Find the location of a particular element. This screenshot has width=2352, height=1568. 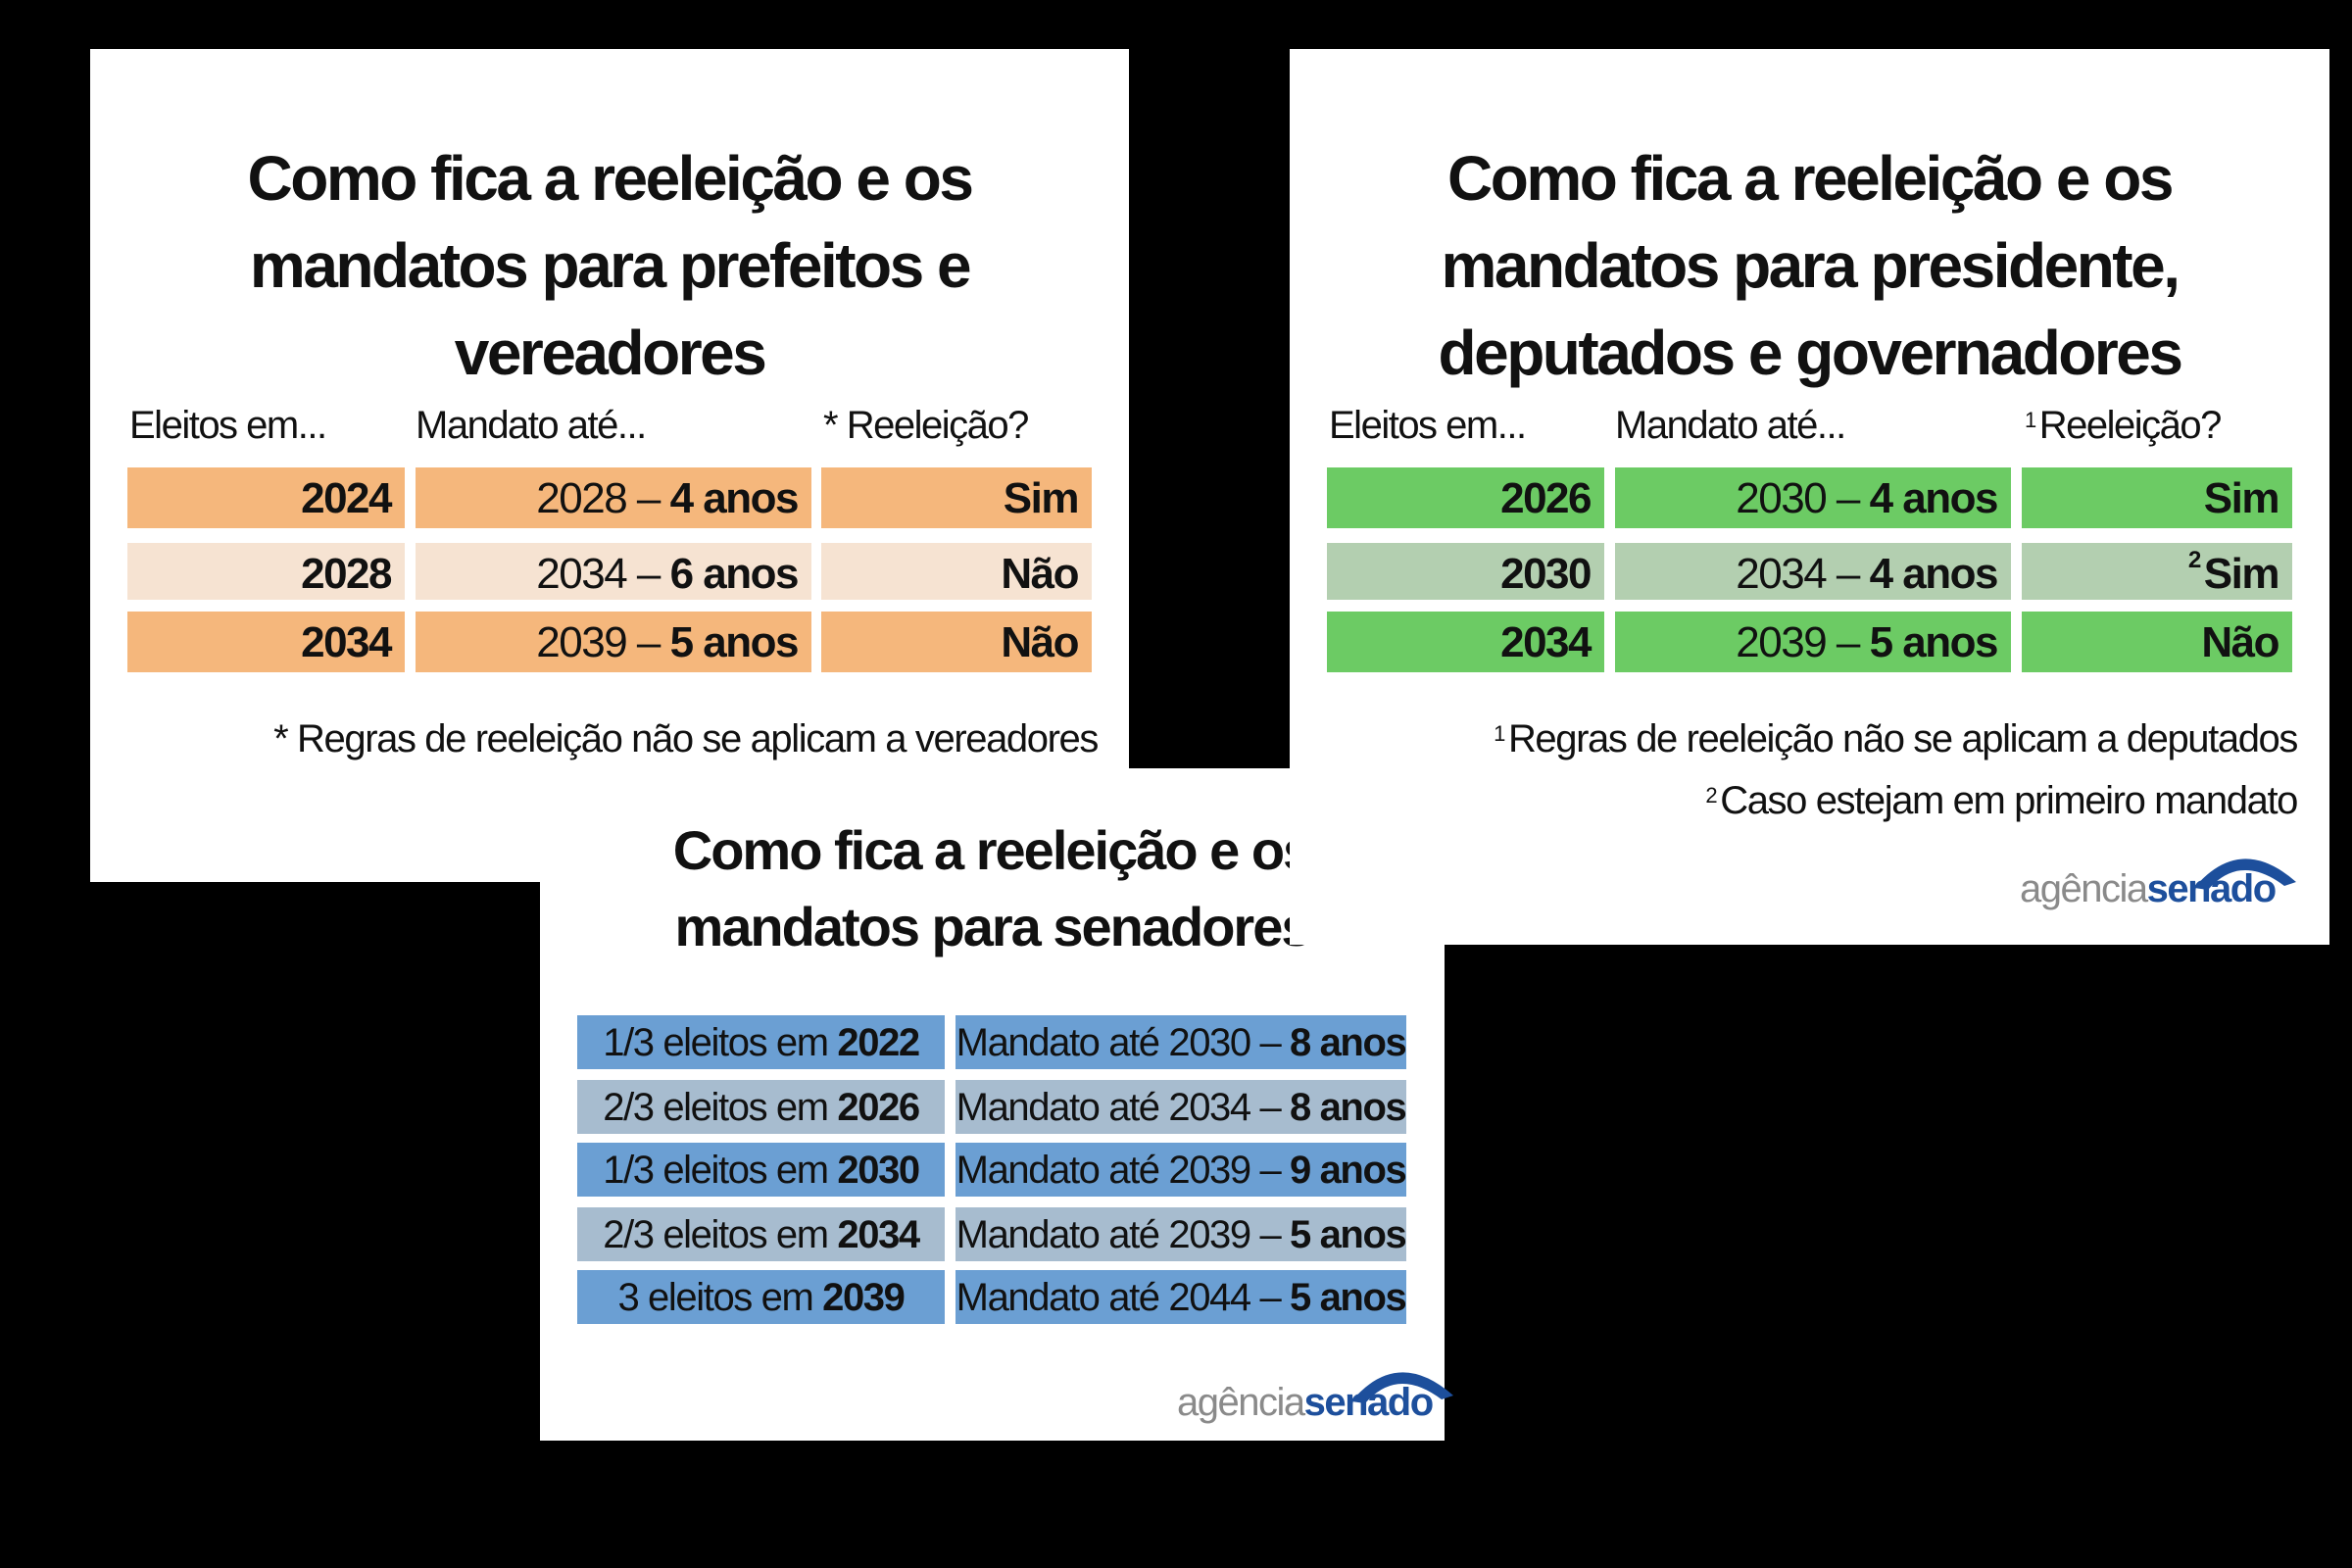

cell-eleitos: 2028 is located at coordinates (266, 571).